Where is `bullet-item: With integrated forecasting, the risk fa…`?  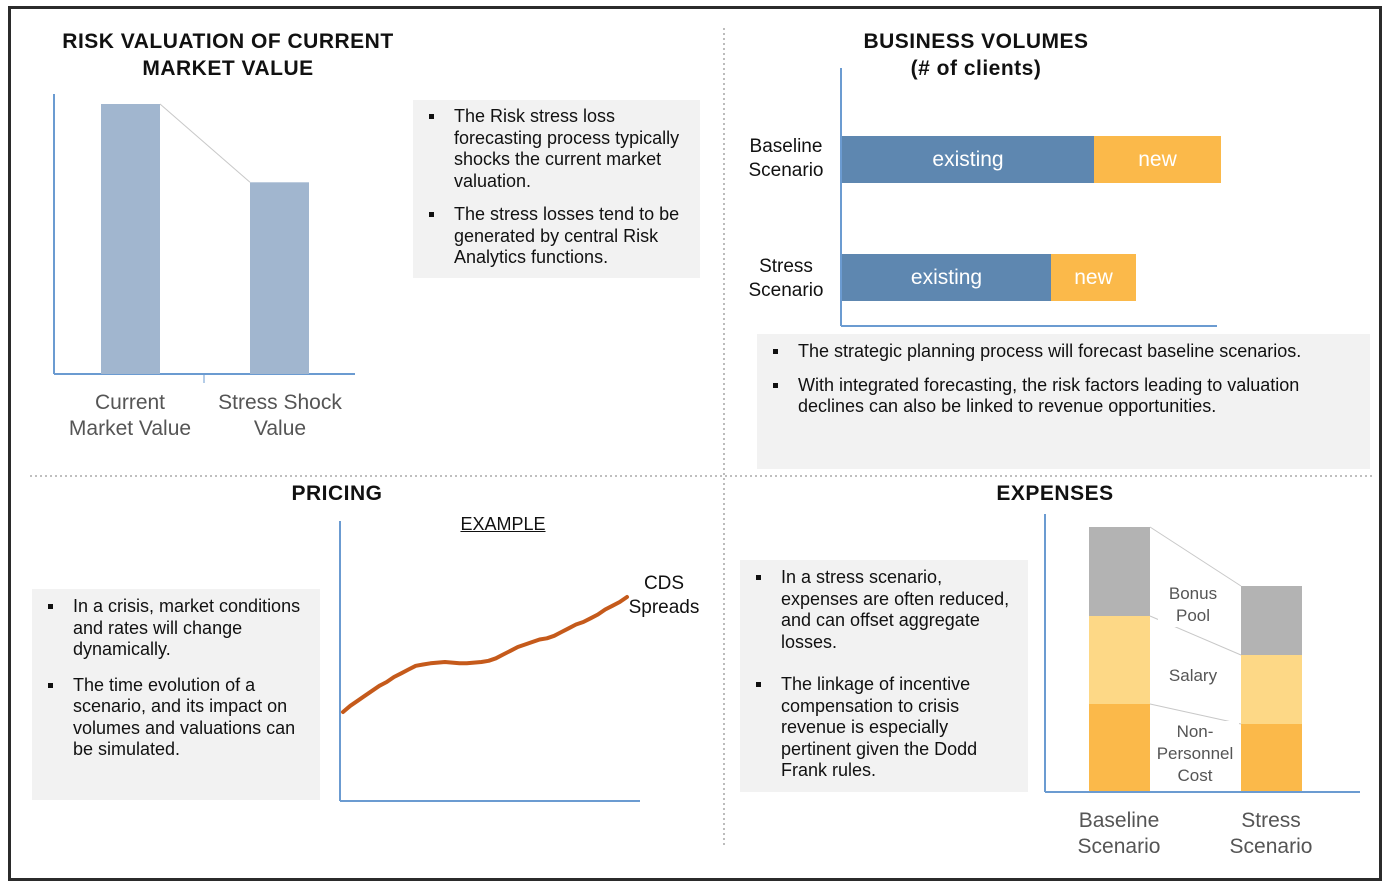
bullet-item: With integrated forecasting, the risk fa… is located at coordinates (1058, 396).